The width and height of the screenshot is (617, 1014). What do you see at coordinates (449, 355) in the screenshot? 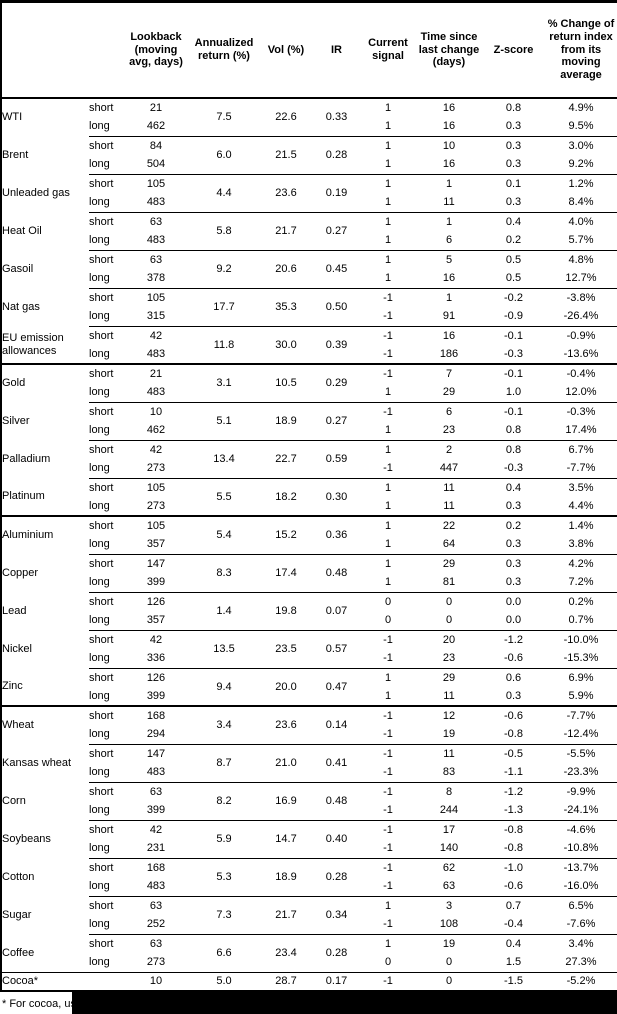
I see `time-since-value: 186` at bounding box center [449, 355].